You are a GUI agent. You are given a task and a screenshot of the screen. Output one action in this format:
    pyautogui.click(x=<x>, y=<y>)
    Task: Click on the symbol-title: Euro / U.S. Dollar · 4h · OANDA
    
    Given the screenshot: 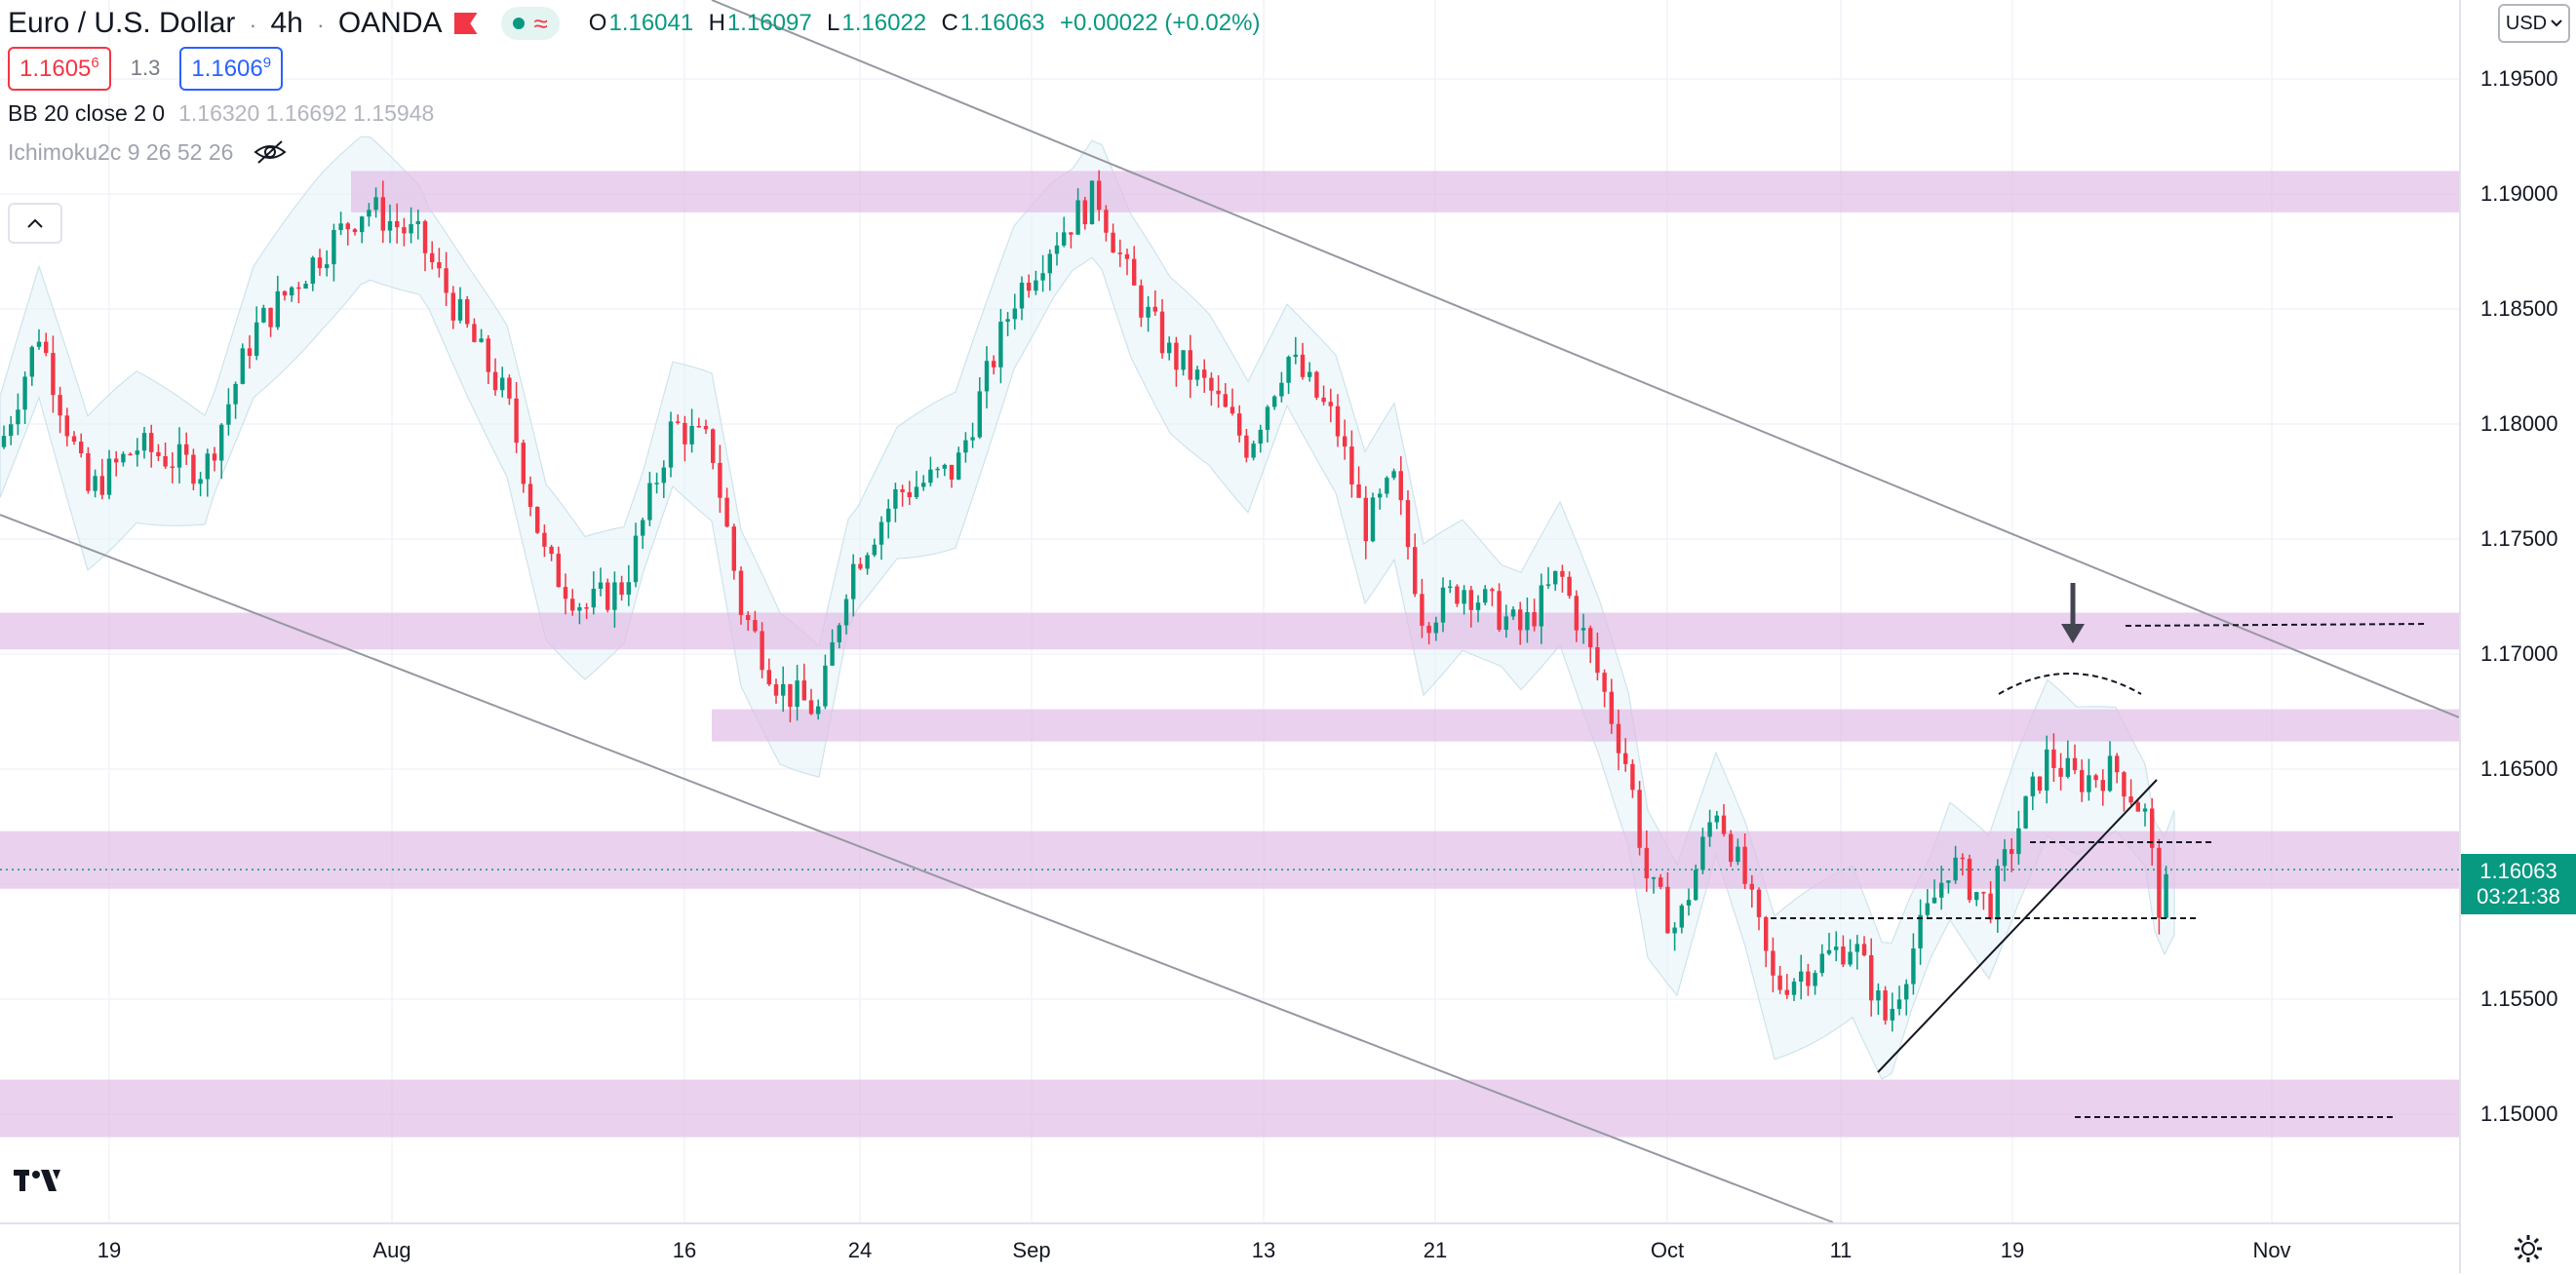 What is the action you would take?
    pyautogui.click(x=225, y=23)
    